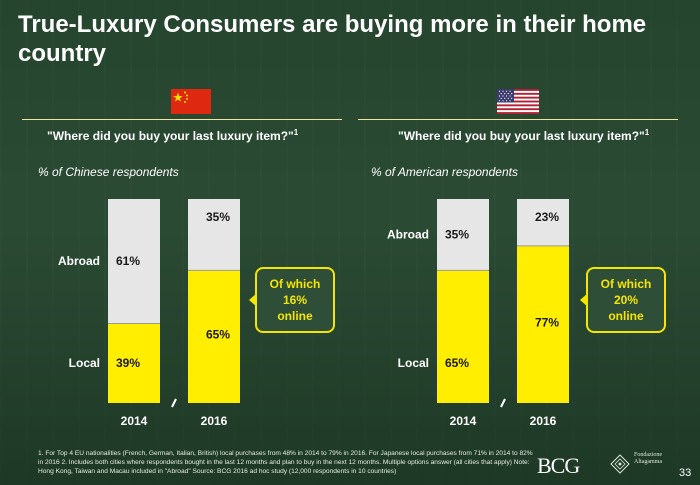  Describe the element at coordinates (620, 464) in the screenshot. I see `altagamma-logo-icon` at that location.